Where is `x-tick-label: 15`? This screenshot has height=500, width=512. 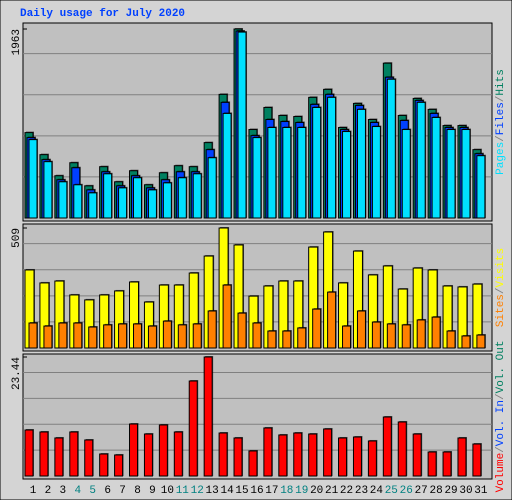
x-tick-label: 15 is located at coordinates (241, 491).